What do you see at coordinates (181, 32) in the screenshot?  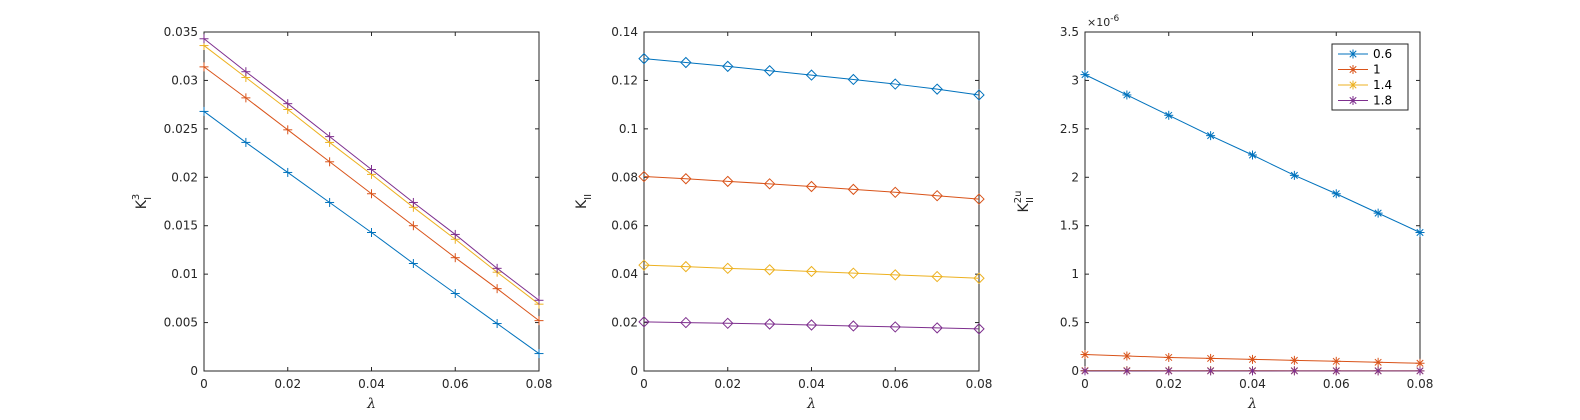 I see `y-tick-label: 0.035` at bounding box center [181, 32].